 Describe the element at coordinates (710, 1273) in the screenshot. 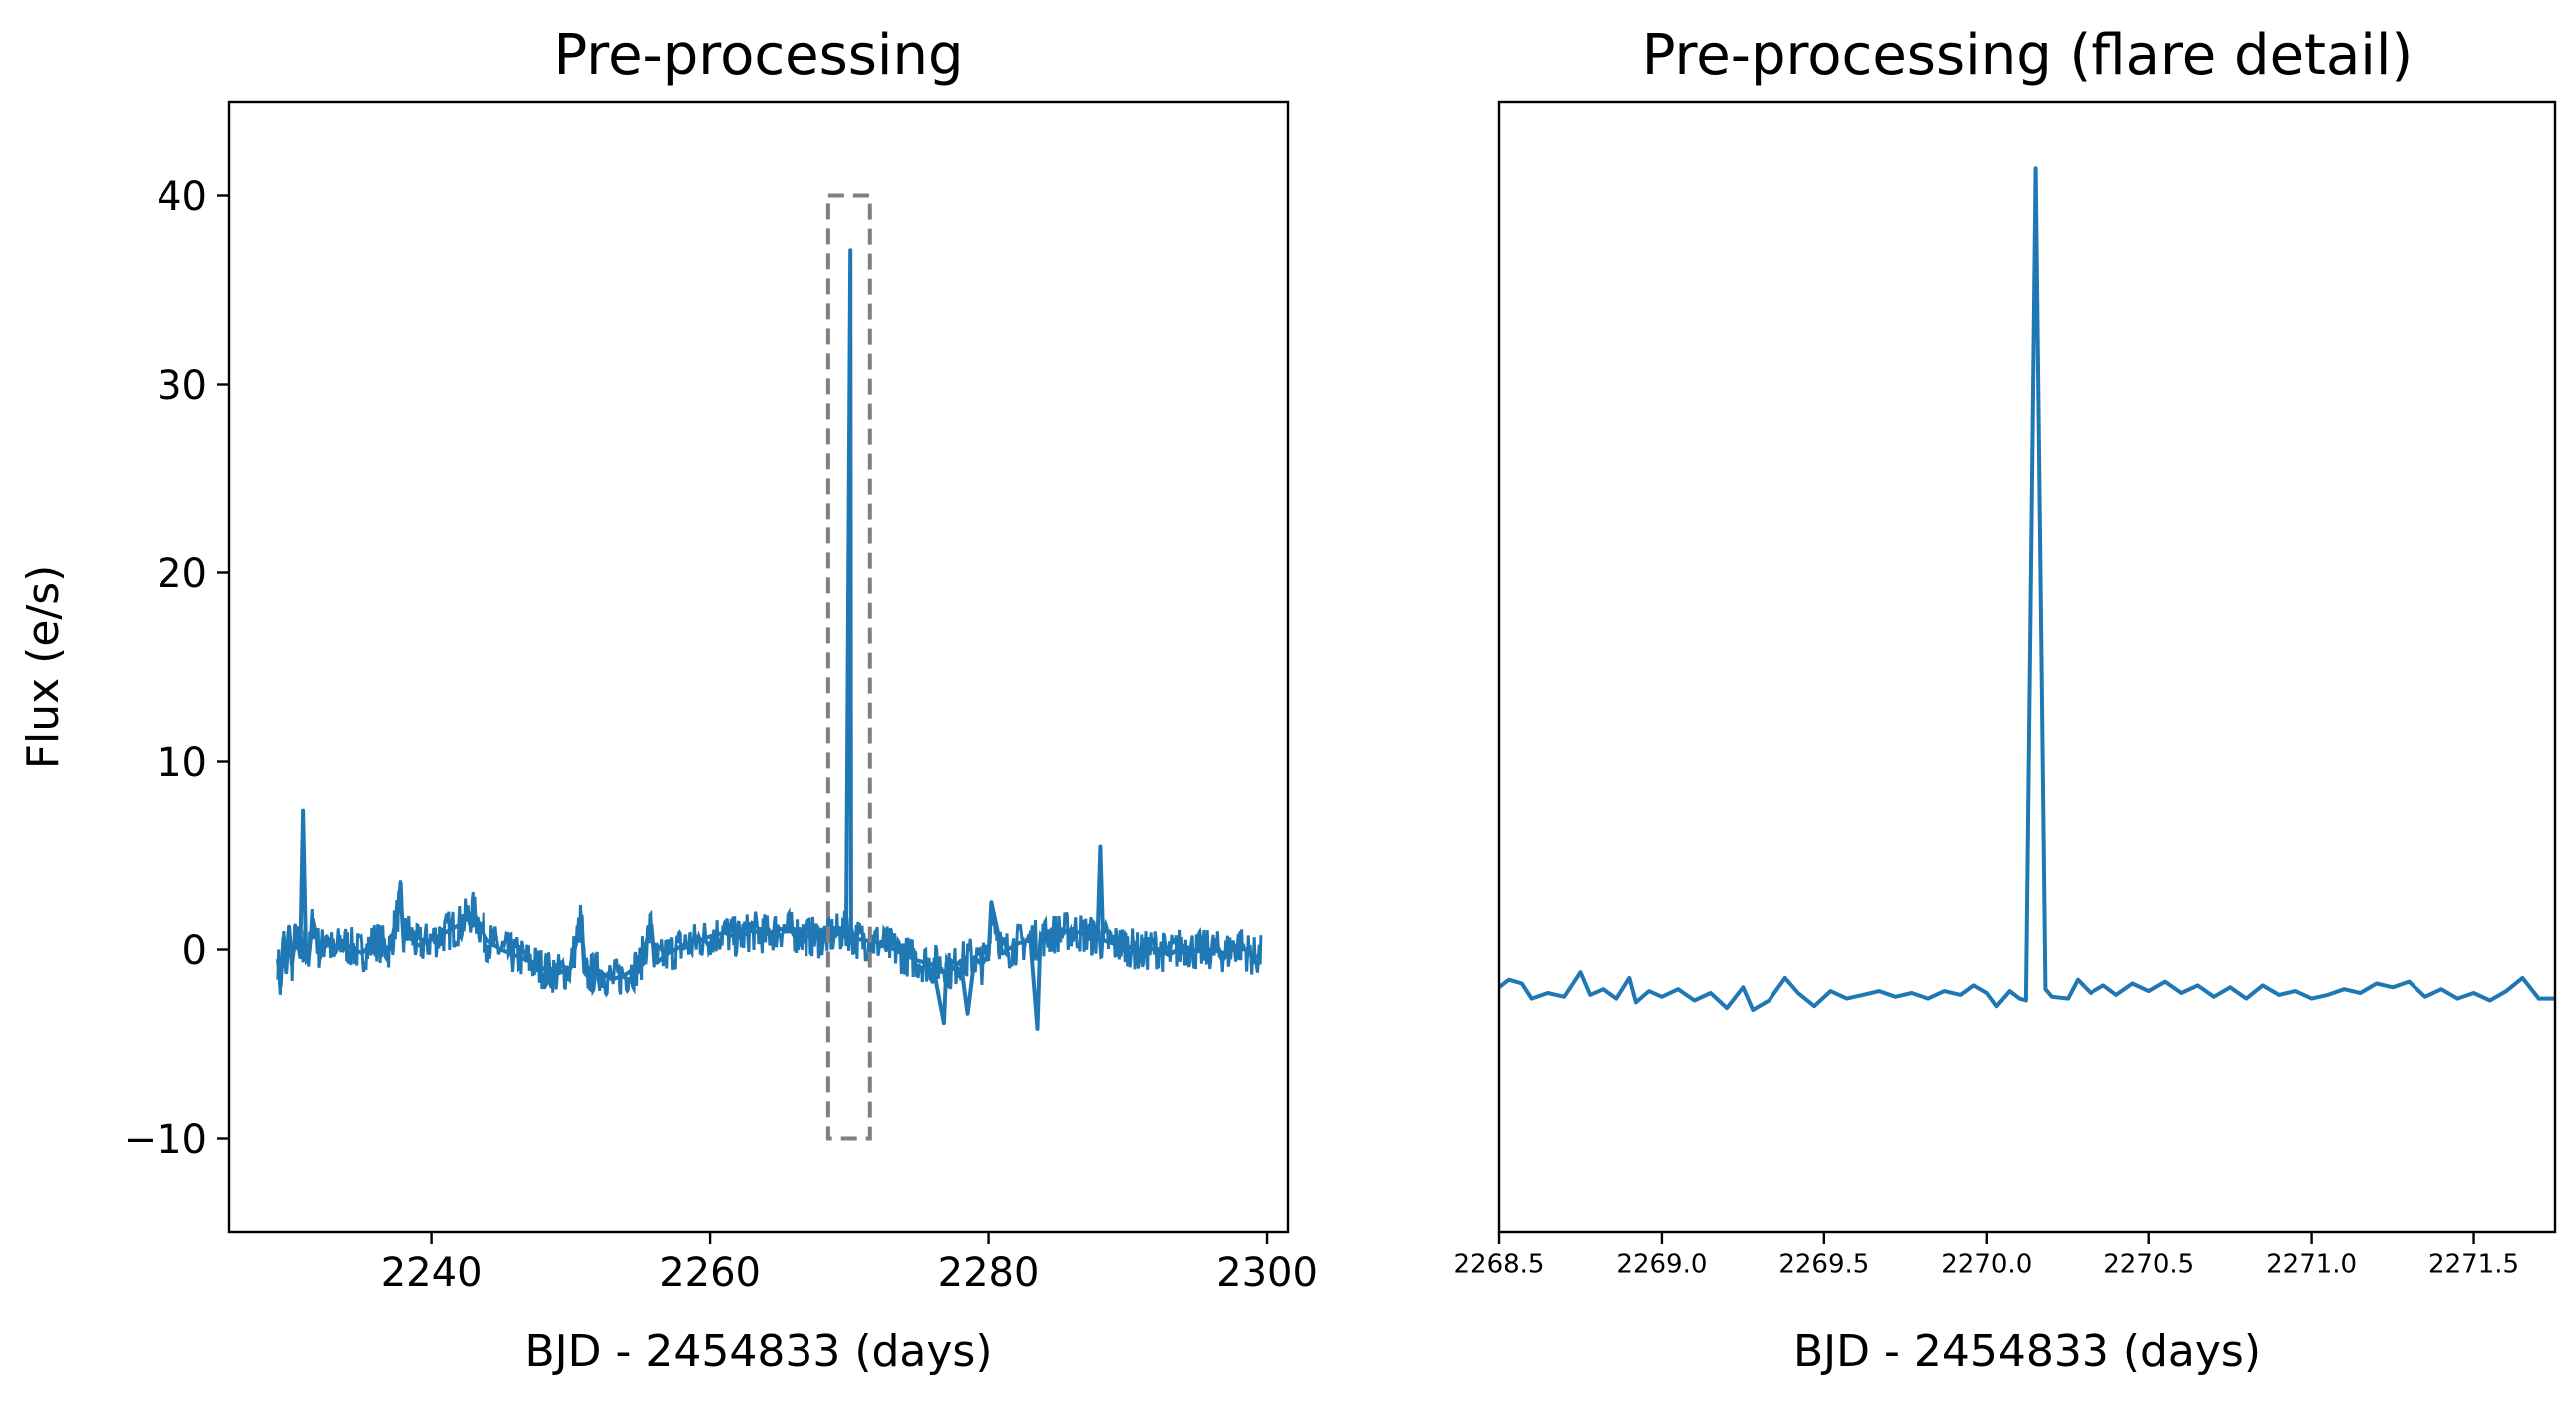

I see `x-tick-label: 2260` at that location.